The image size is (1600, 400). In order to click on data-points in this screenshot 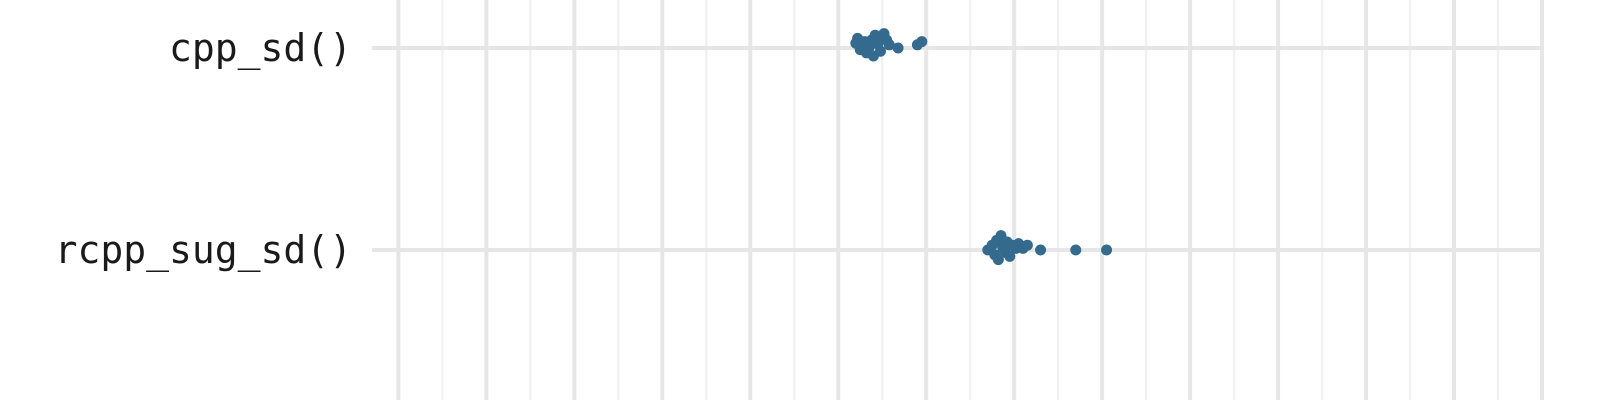, I will do `click(981, 147)`.